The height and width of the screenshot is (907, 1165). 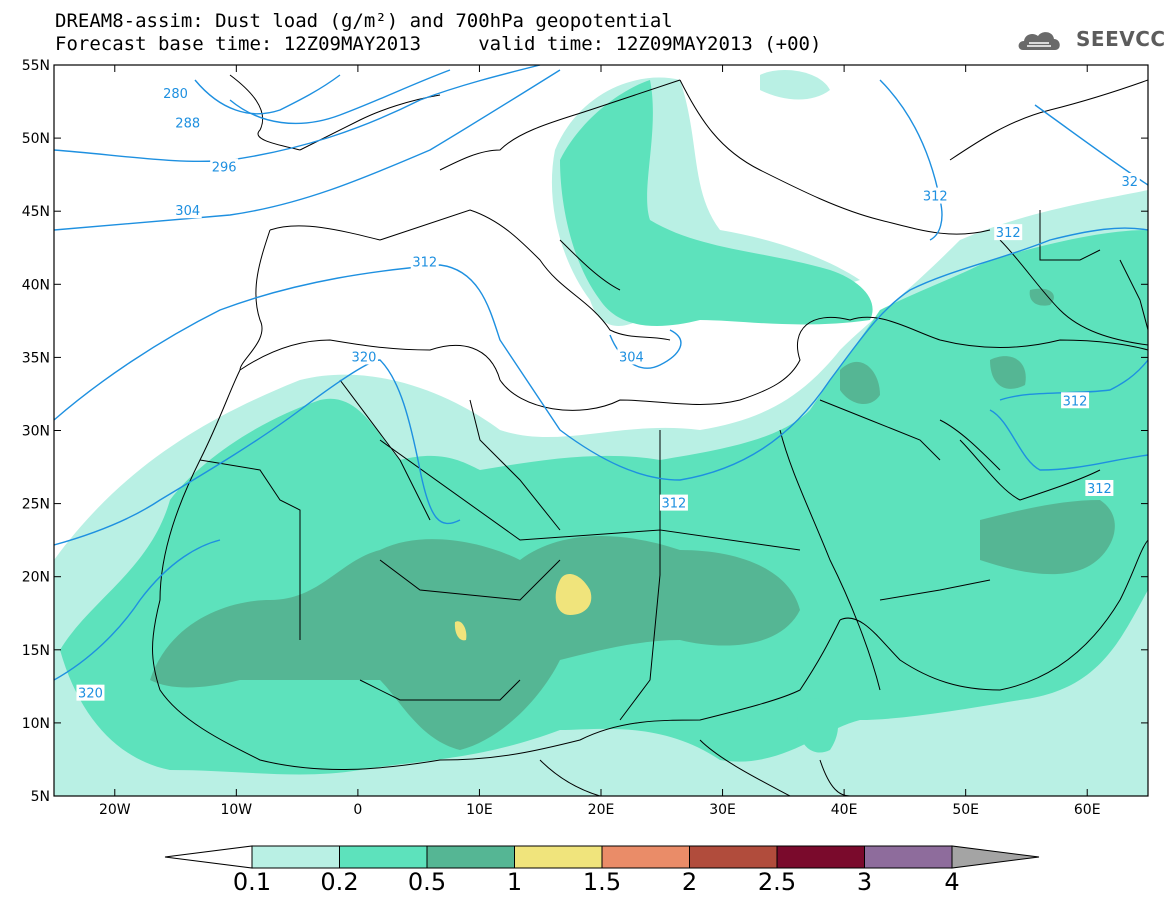 I want to click on lat-tick-label: 5N, so click(x=40, y=797).